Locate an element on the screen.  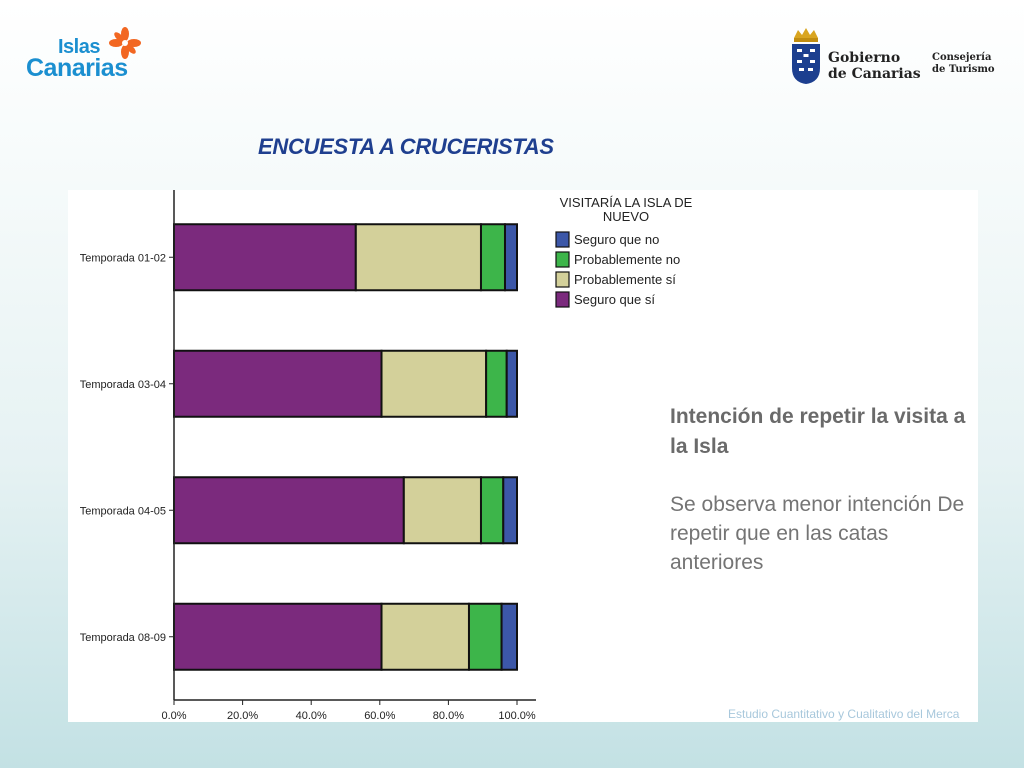
x-tick-label: 20.0% is located at coordinates (242, 716).